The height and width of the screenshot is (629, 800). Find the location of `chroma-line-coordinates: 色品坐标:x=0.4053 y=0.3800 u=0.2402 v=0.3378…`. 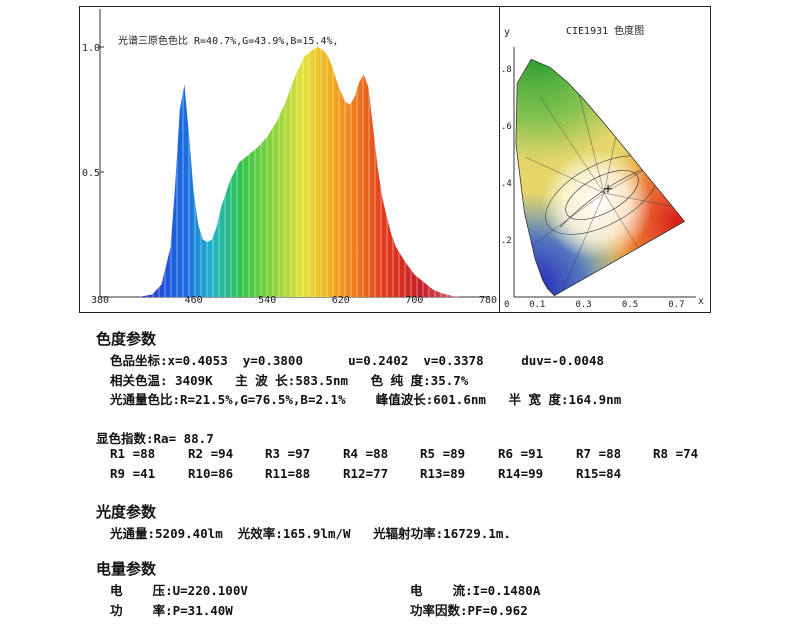

chroma-line-coordinates: 色品坐标:x=0.4053 y=0.3800 u=0.2402 v=0.3378… is located at coordinates (357, 360).